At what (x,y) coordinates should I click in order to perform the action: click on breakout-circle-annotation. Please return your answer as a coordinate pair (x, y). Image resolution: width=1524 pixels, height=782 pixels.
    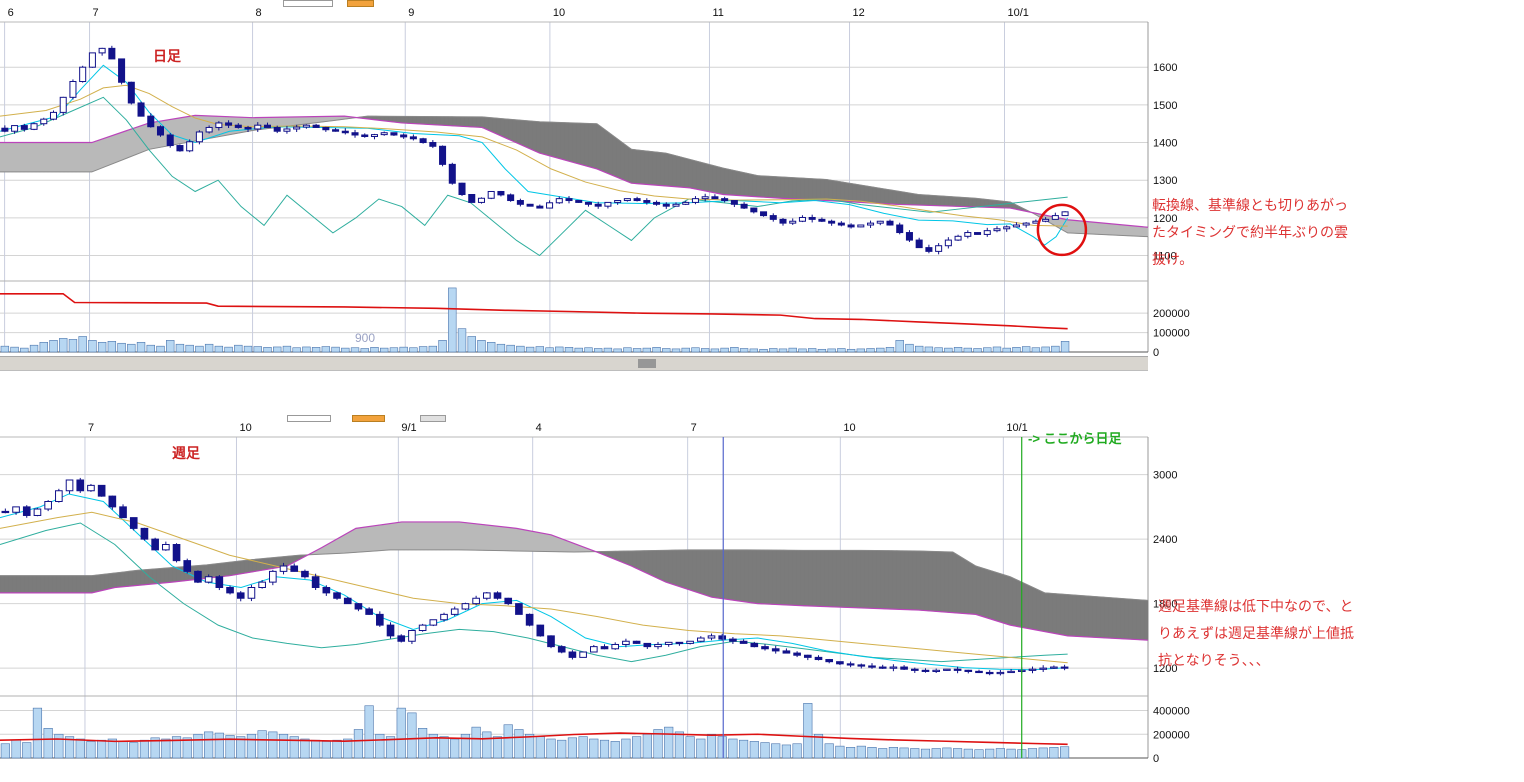
    Looking at the image, I should click on (1062, 230).